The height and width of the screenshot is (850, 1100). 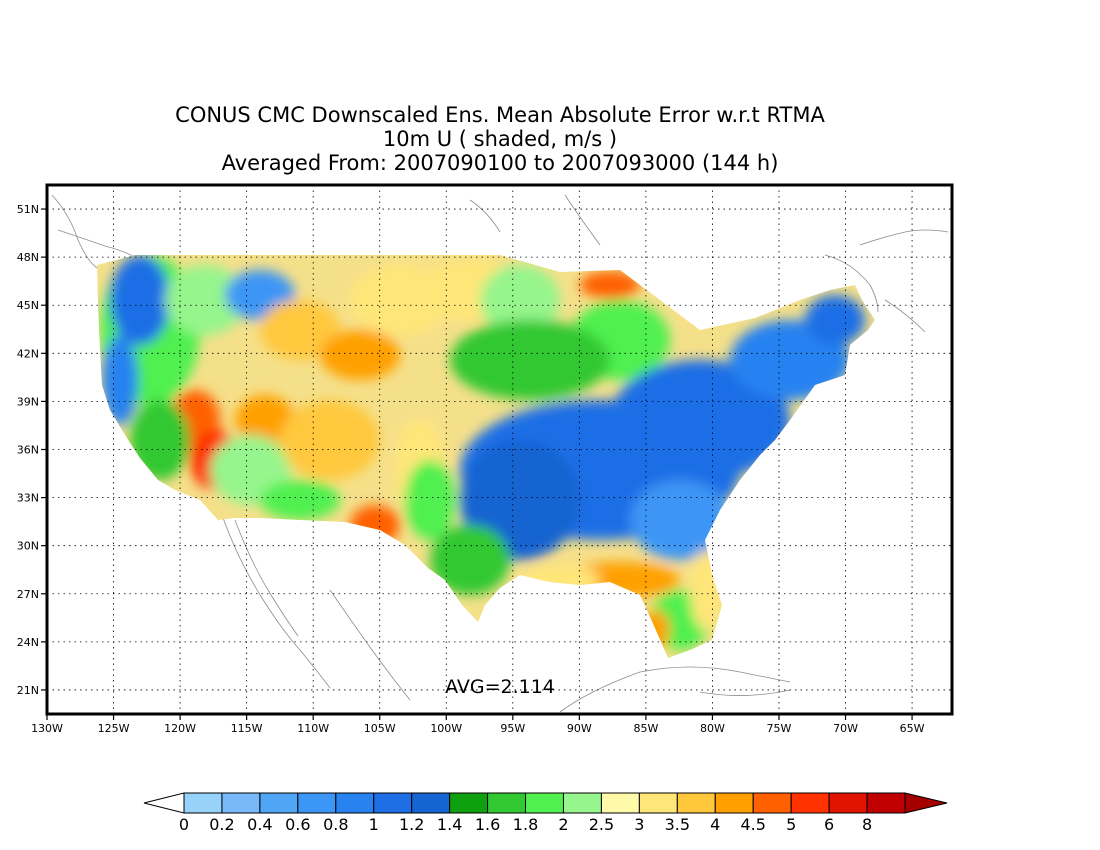 I want to click on colorbar-high-arrow, so click(x=926, y=803).